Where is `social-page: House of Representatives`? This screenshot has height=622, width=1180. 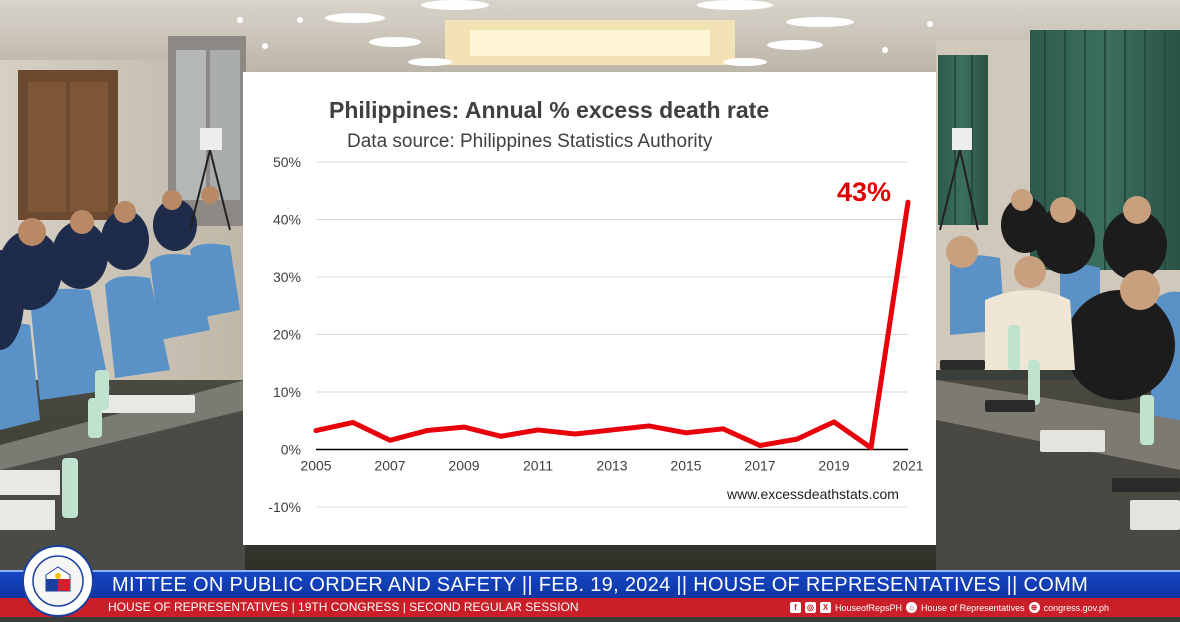 social-page: House of Representatives is located at coordinates (973, 607).